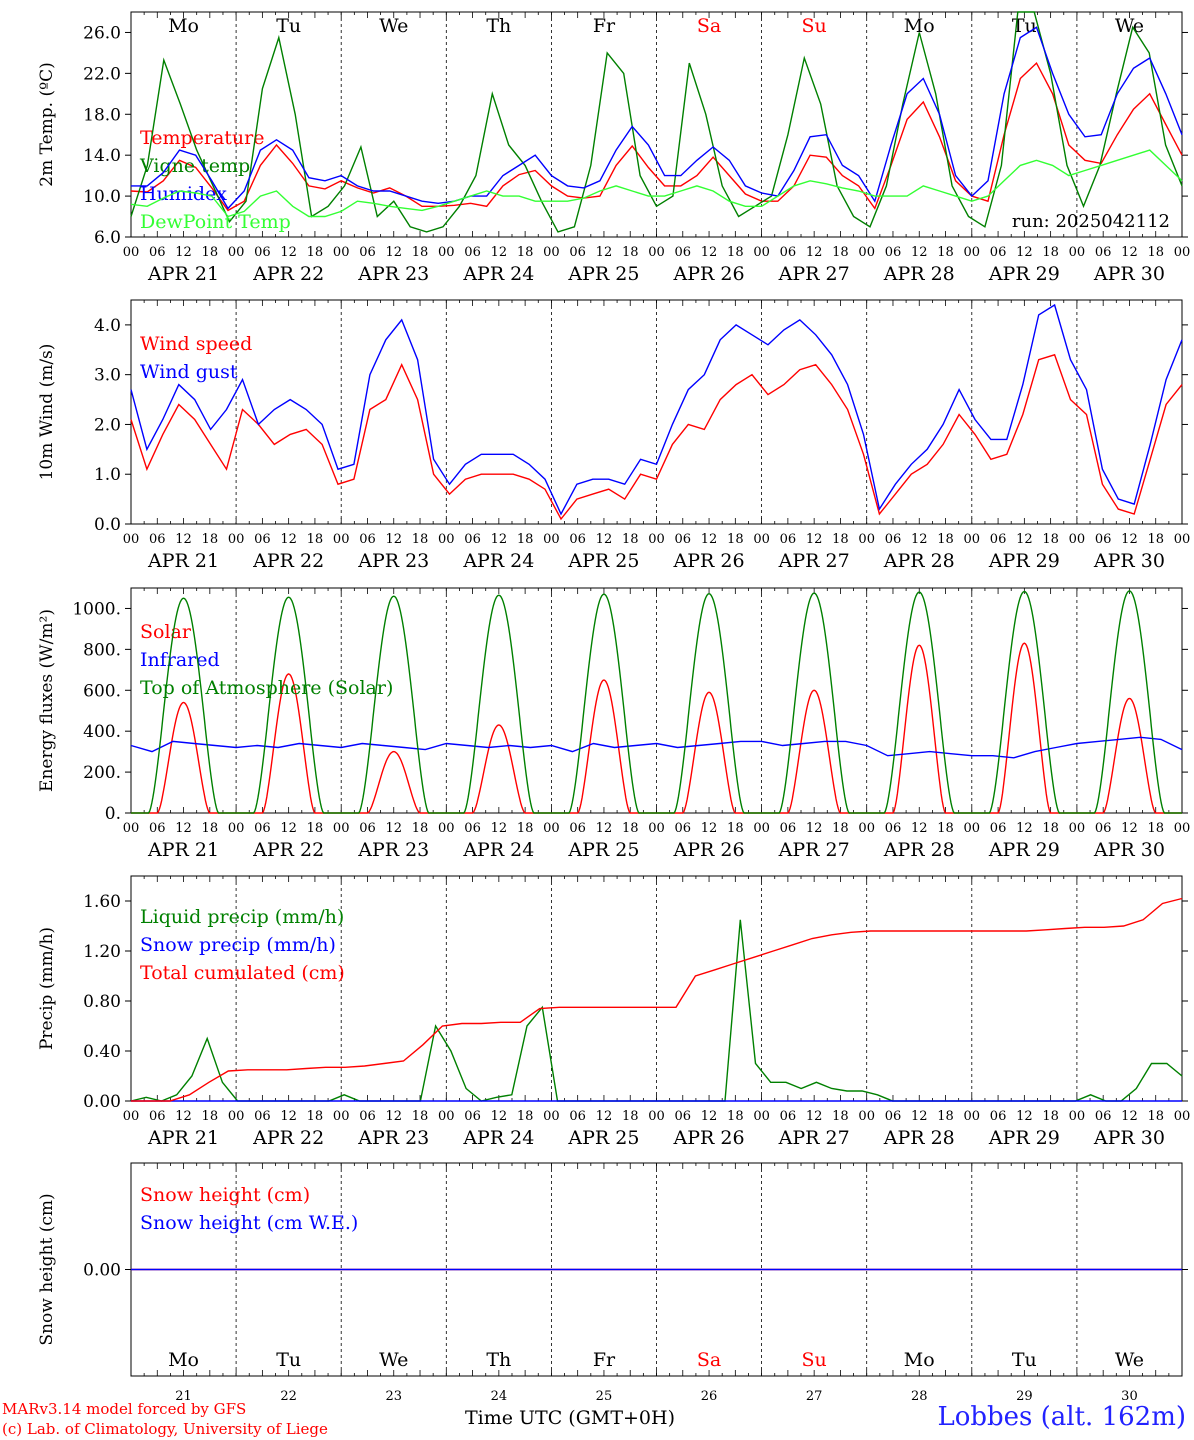  I want to click on day-number-label: 23, so click(393, 1396).